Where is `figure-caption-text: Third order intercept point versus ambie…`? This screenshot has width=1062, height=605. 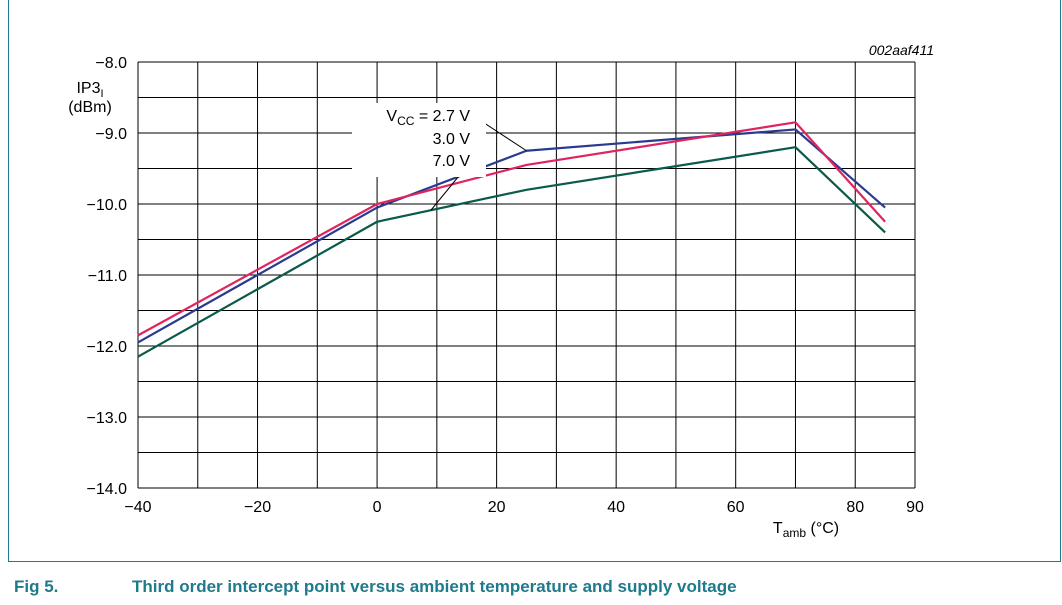
figure-caption-text: Third order intercept point versus ambie… is located at coordinates (434, 586).